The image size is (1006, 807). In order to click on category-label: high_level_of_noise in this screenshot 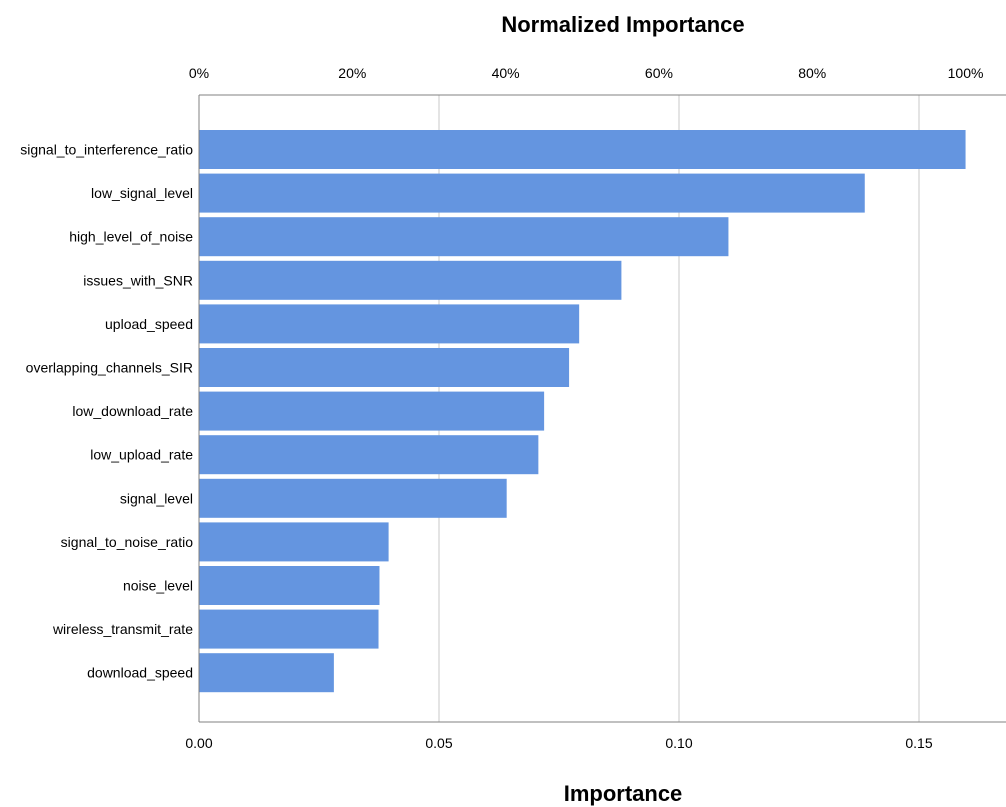, I will do `click(131, 237)`.